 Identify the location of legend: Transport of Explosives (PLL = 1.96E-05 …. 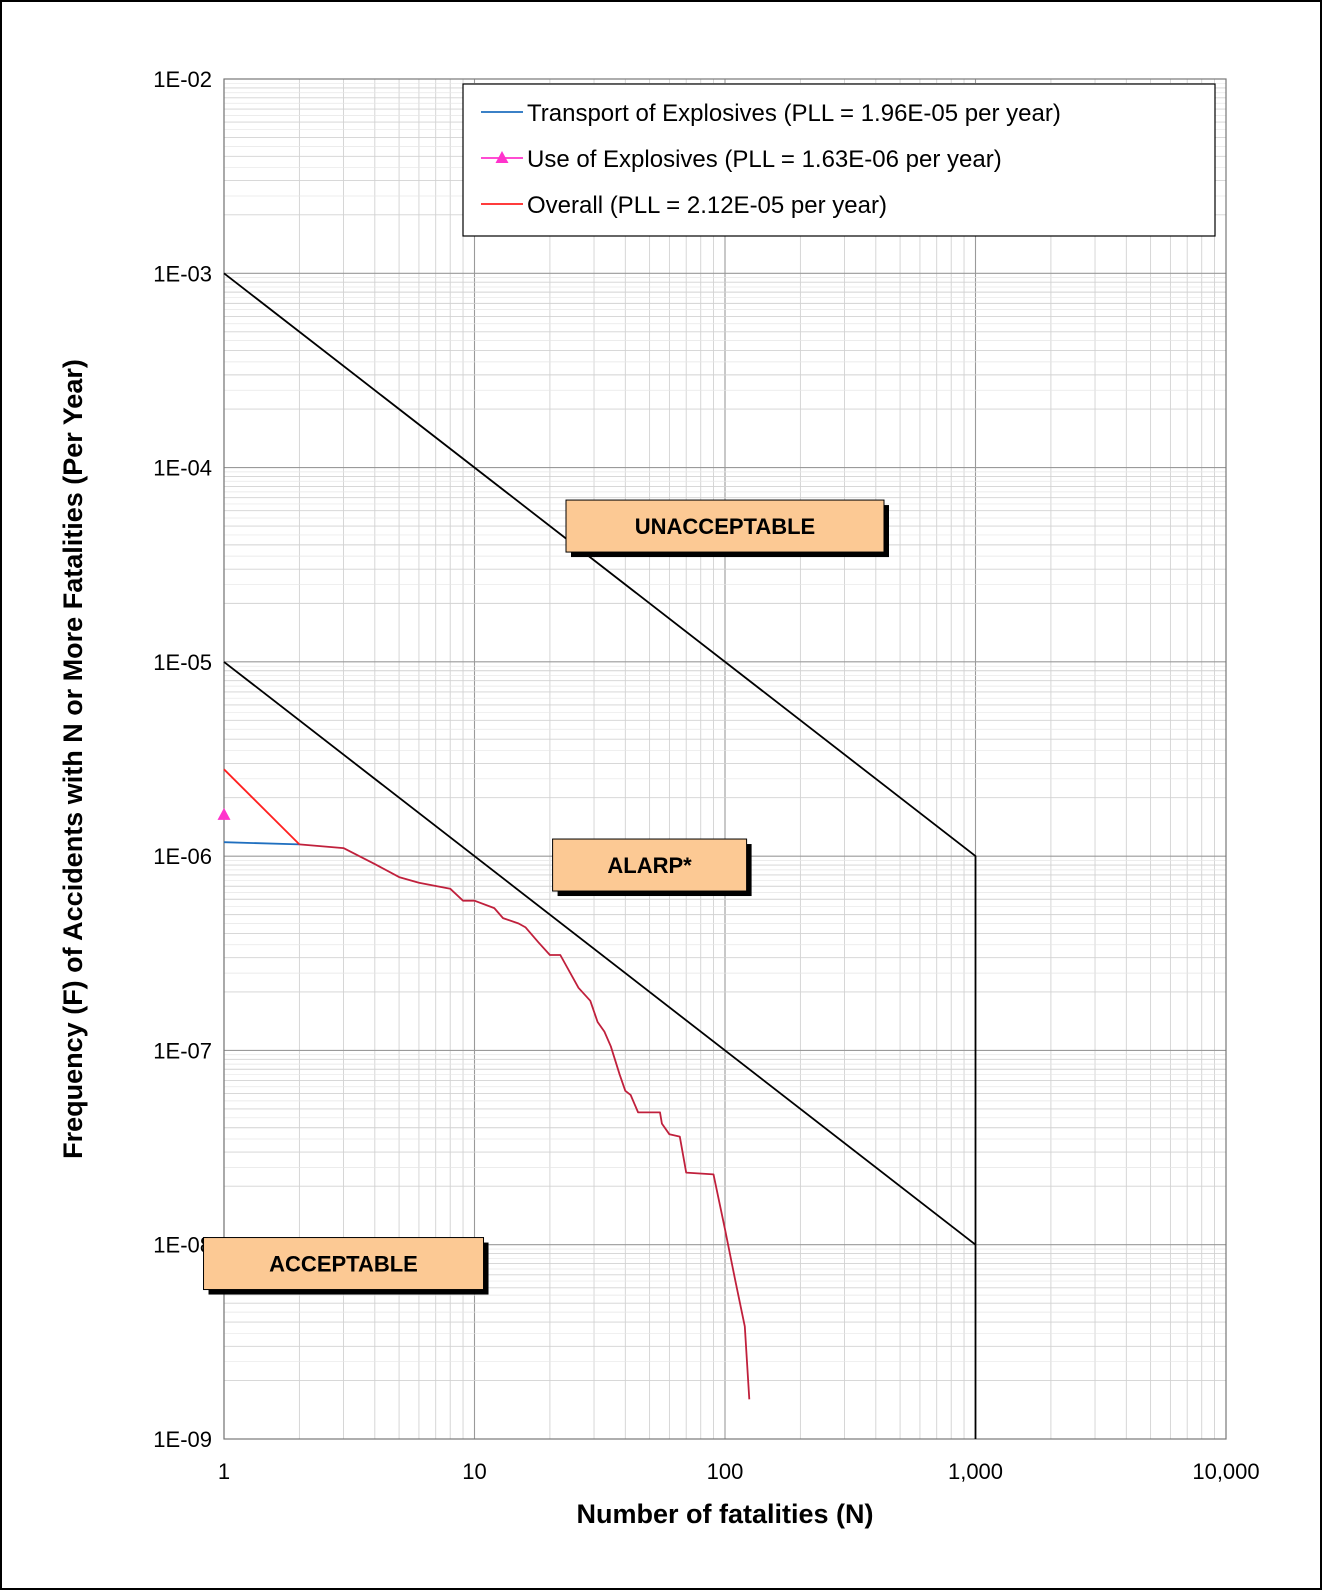
(839, 160).